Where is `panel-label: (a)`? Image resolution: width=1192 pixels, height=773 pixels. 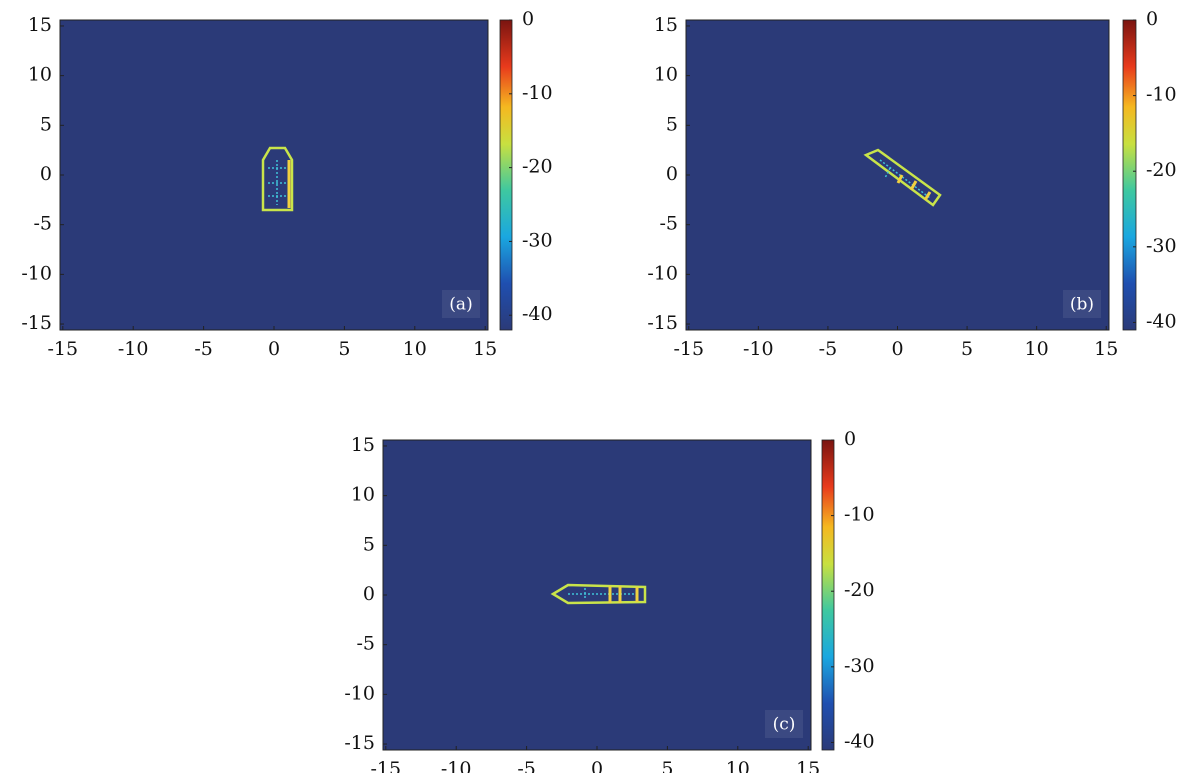 panel-label: (a) is located at coordinates (460, 305).